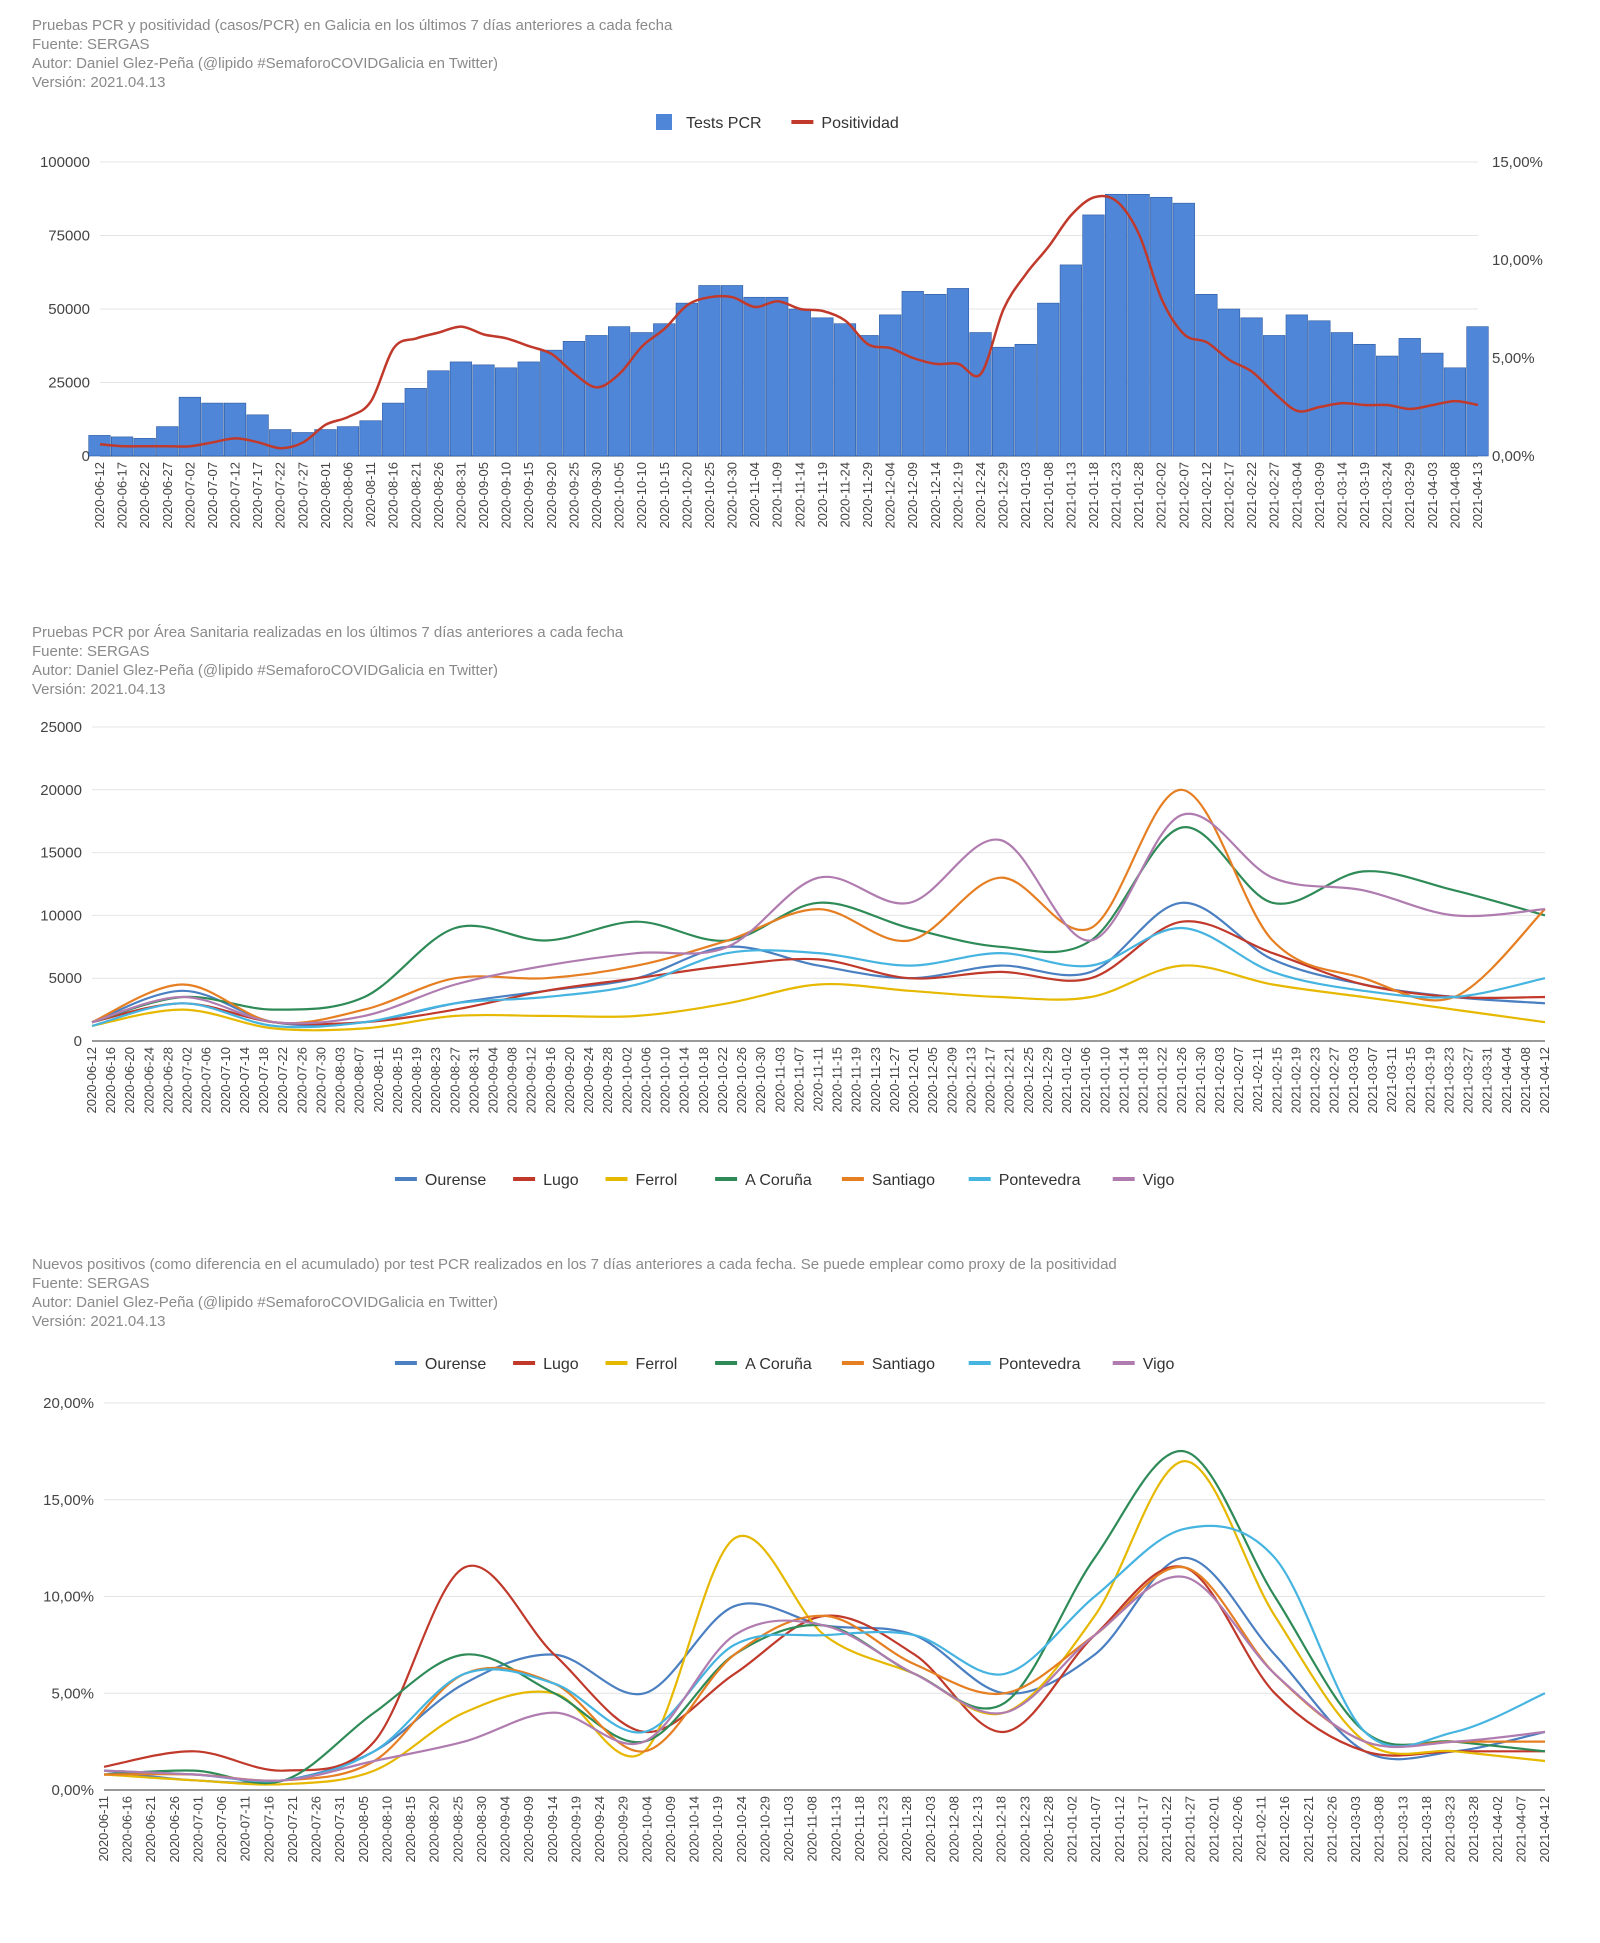 The width and height of the screenshot is (1600, 1943). Describe the element at coordinates (913, 1080) in the screenshot. I see `chart2-x-tick-label: 2020-12-01` at that location.